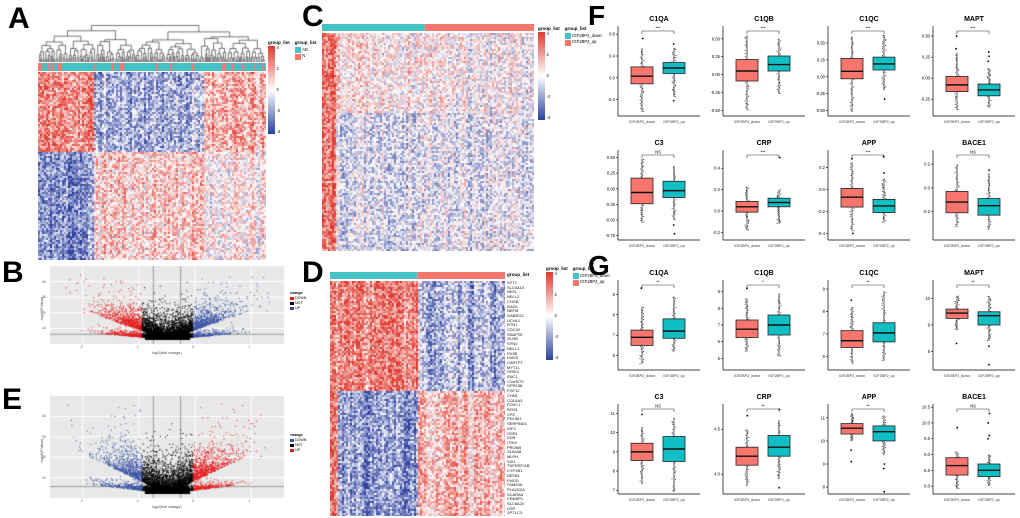  What do you see at coordinates (44, 436) in the screenshot?
I see `volcano-y-tick: 30` at bounding box center [44, 436].